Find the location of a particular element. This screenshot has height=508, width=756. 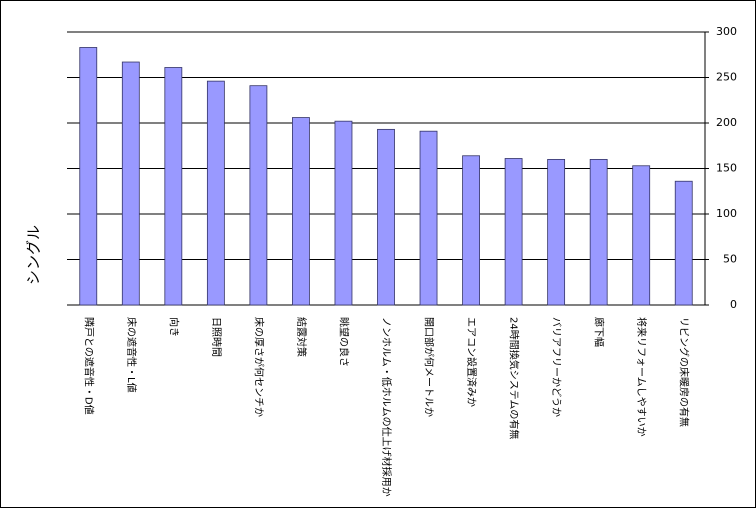

x-tick-label: 結露対策 is located at coordinates (301, 337).